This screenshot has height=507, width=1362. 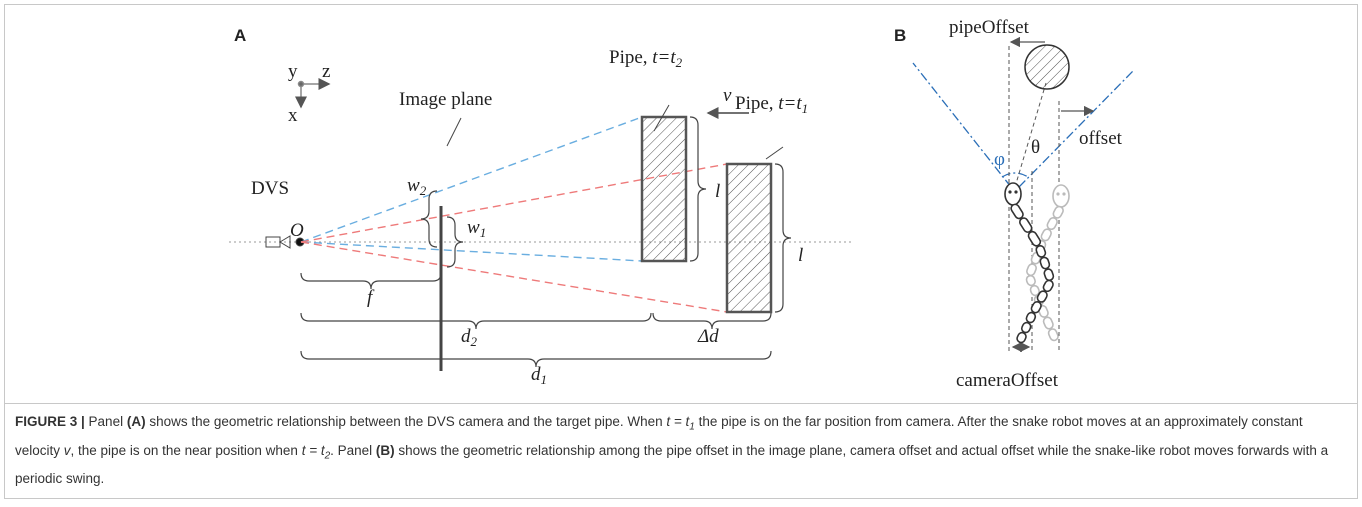 I want to click on delta-d-label: Δd, so click(x=708, y=336).